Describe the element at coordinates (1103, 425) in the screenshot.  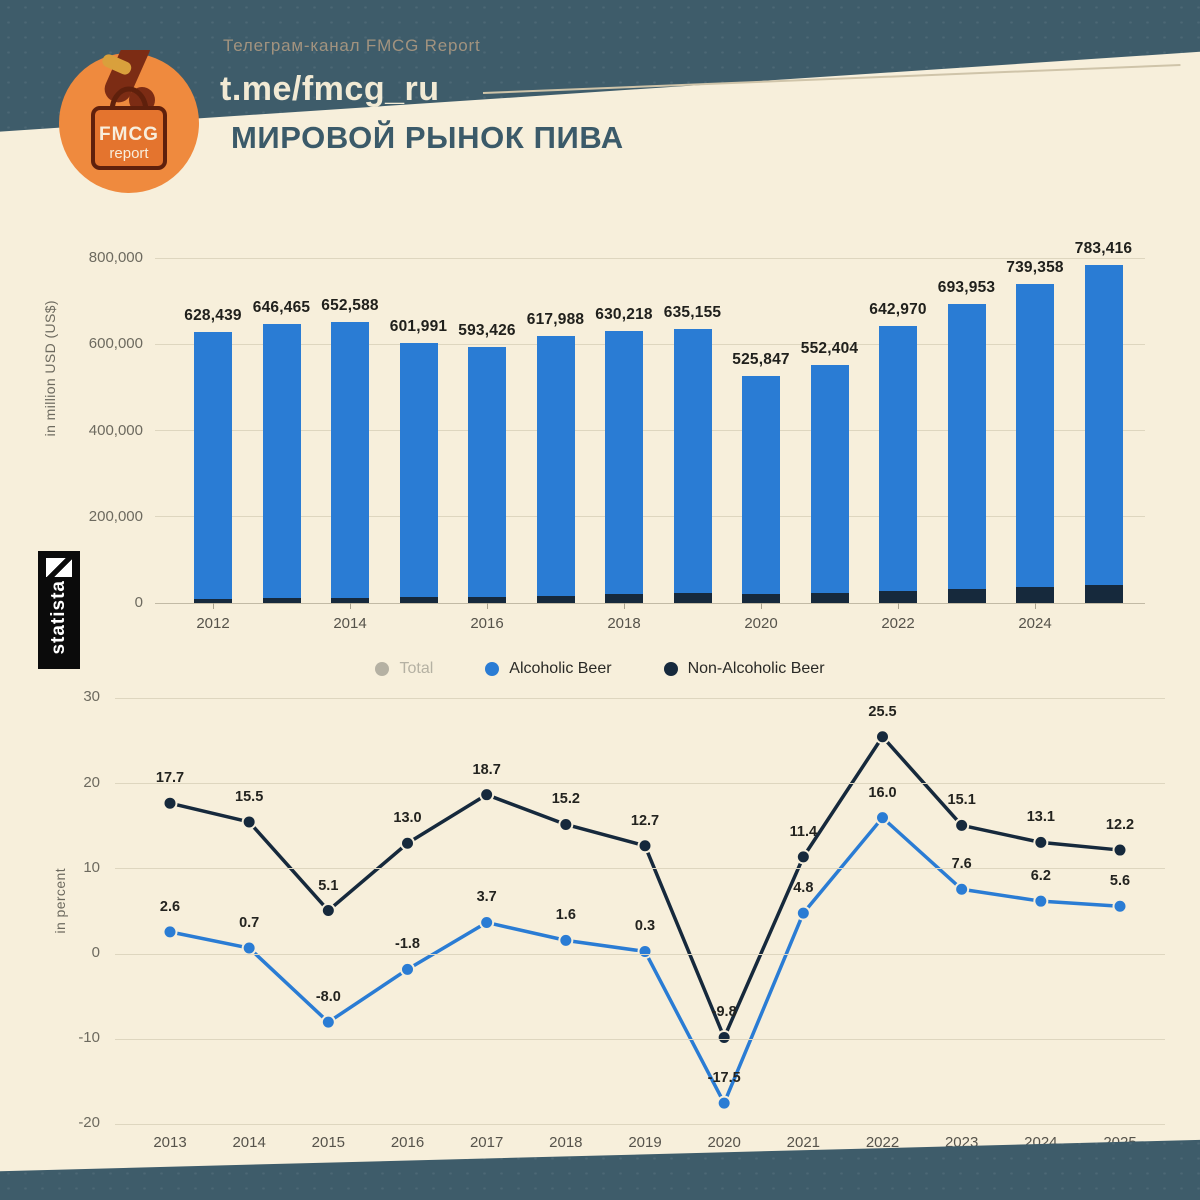
I see `bar-segment-alcoholic-2025` at that location.